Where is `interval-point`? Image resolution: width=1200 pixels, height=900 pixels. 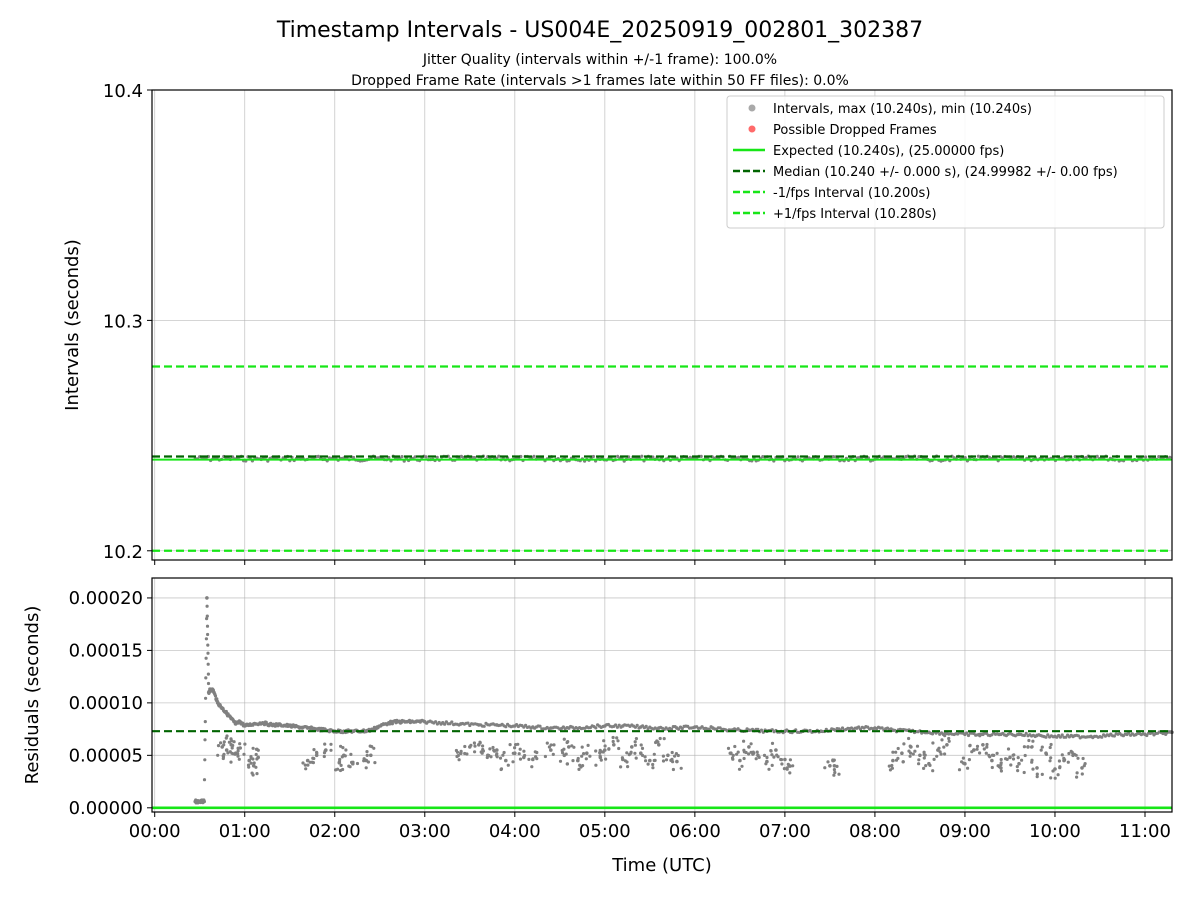 interval-point is located at coordinates (1097, 456).